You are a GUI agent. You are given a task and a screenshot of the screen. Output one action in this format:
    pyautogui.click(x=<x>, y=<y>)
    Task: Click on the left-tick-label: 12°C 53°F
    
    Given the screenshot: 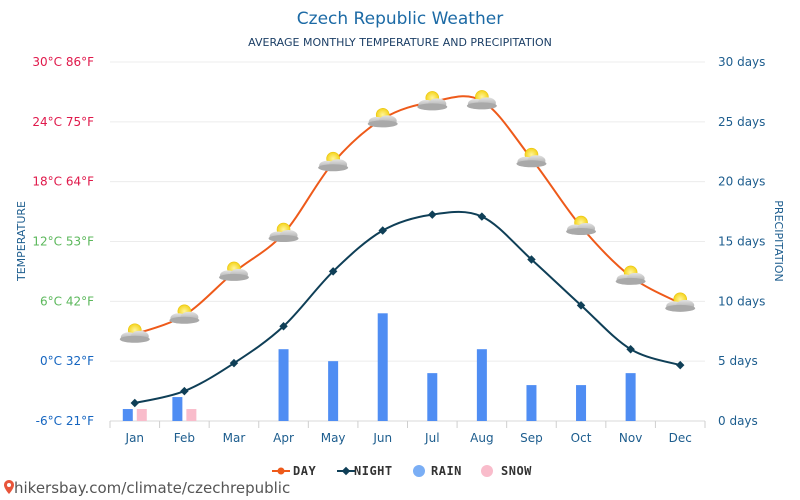 What is the action you would take?
    pyautogui.click(x=63, y=242)
    